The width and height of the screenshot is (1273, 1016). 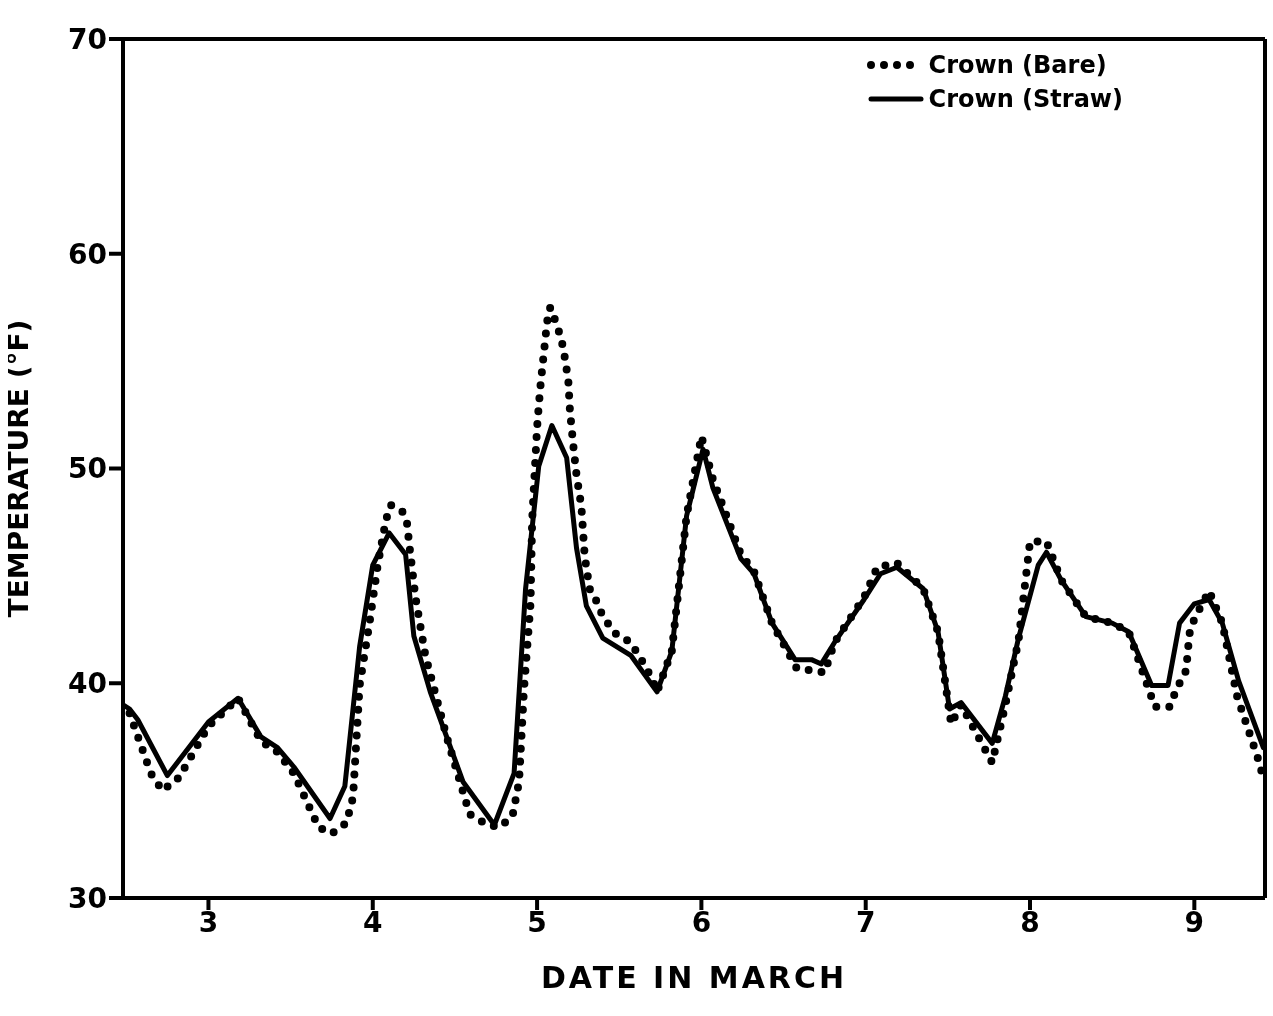 I want to click on x-tick-label: 5, so click(x=537, y=922).